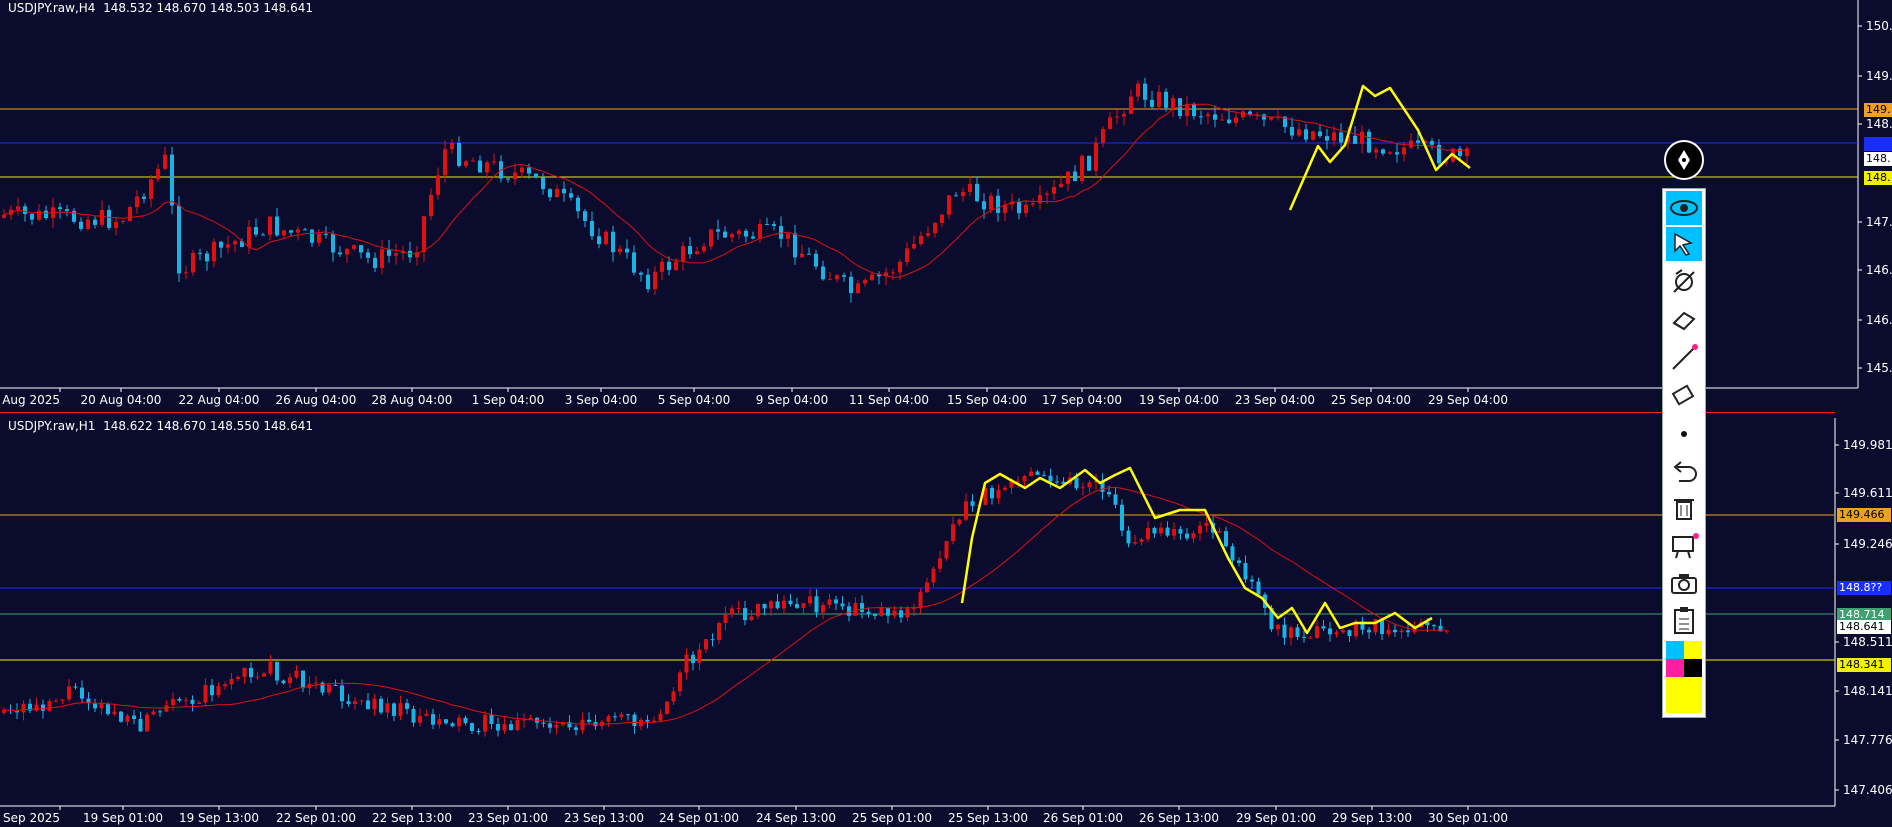  Describe the element at coordinates (1684, 282) in the screenshot. I see `ruler-crossed-icon` at that location.